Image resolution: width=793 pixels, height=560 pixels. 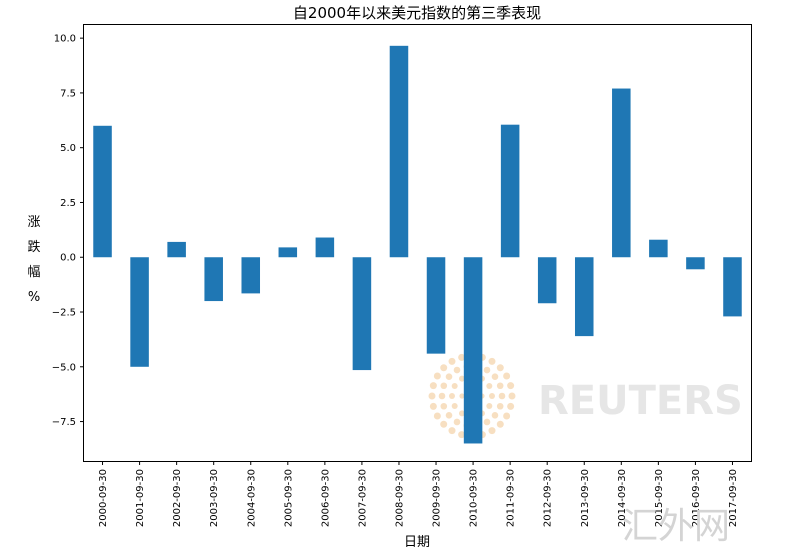 I want to click on x-tick-label: 2009-09-30, so click(x=437, y=498).